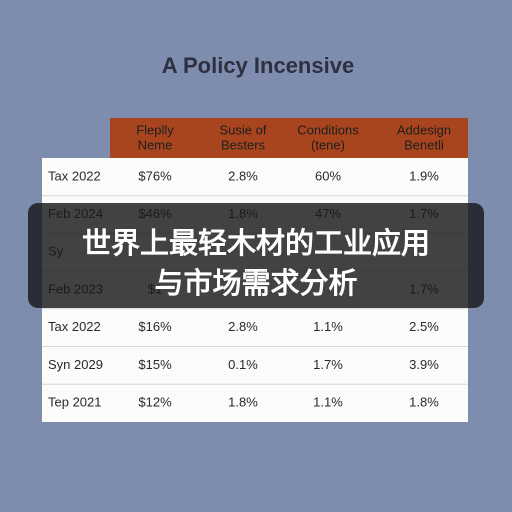 The width and height of the screenshot is (512, 512). What do you see at coordinates (155, 364) in the screenshot?
I see `cell: $15%` at bounding box center [155, 364].